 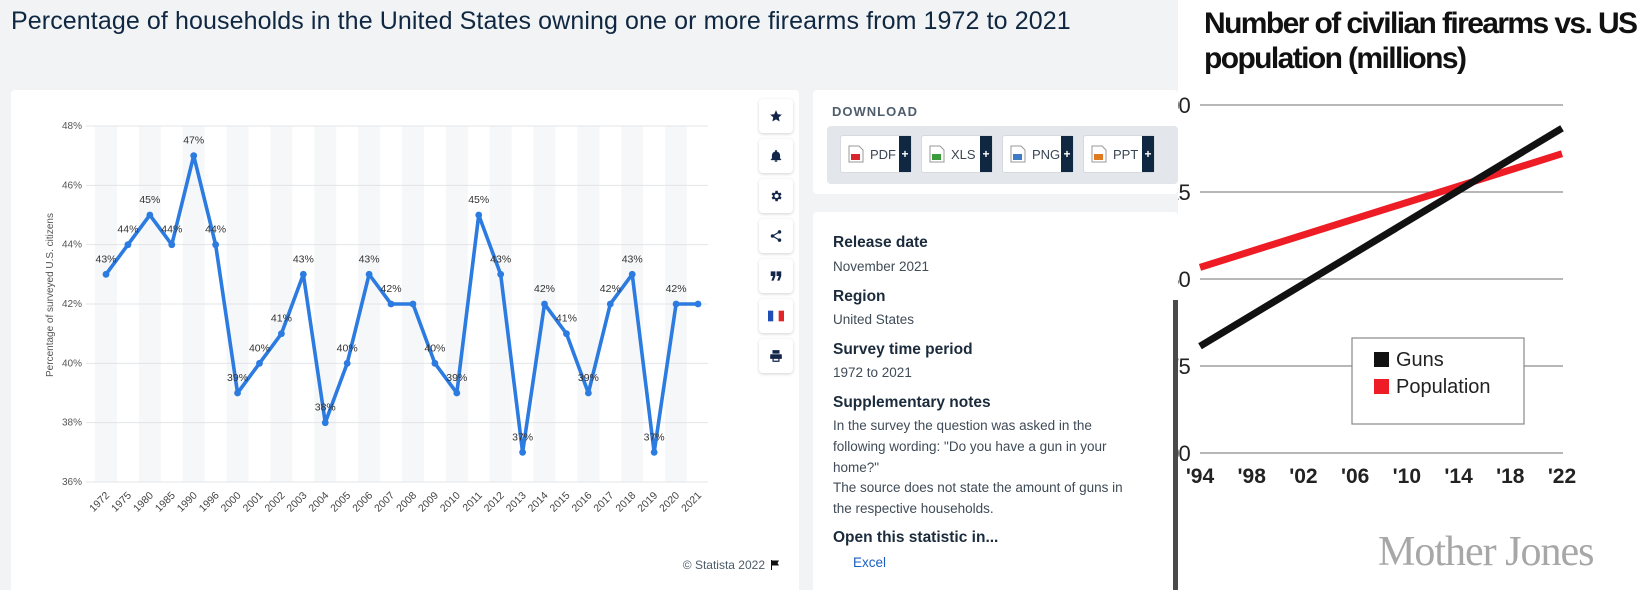 I want to click on copyright: © Statista 2022, so click(x=732, y=565).